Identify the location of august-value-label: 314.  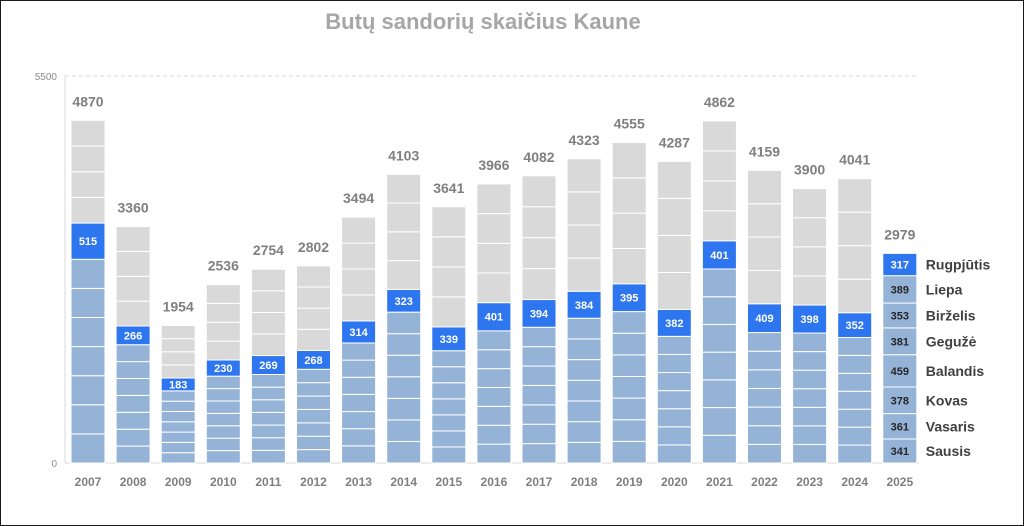
(358, 333).